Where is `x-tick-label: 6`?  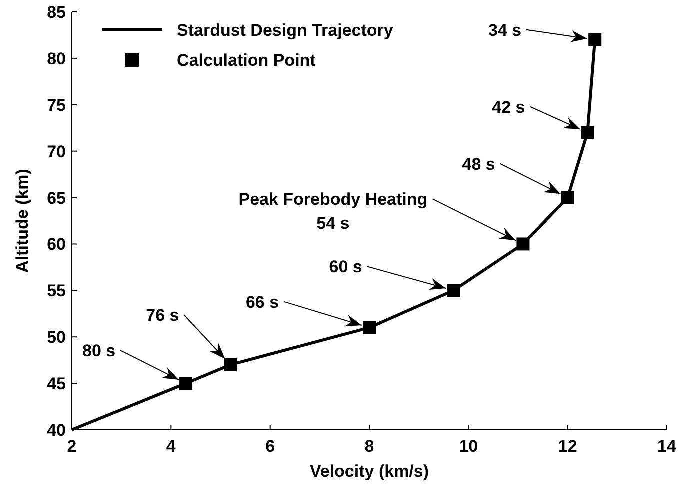 x-tick-label: 6 is located at coordinates (271, 446).